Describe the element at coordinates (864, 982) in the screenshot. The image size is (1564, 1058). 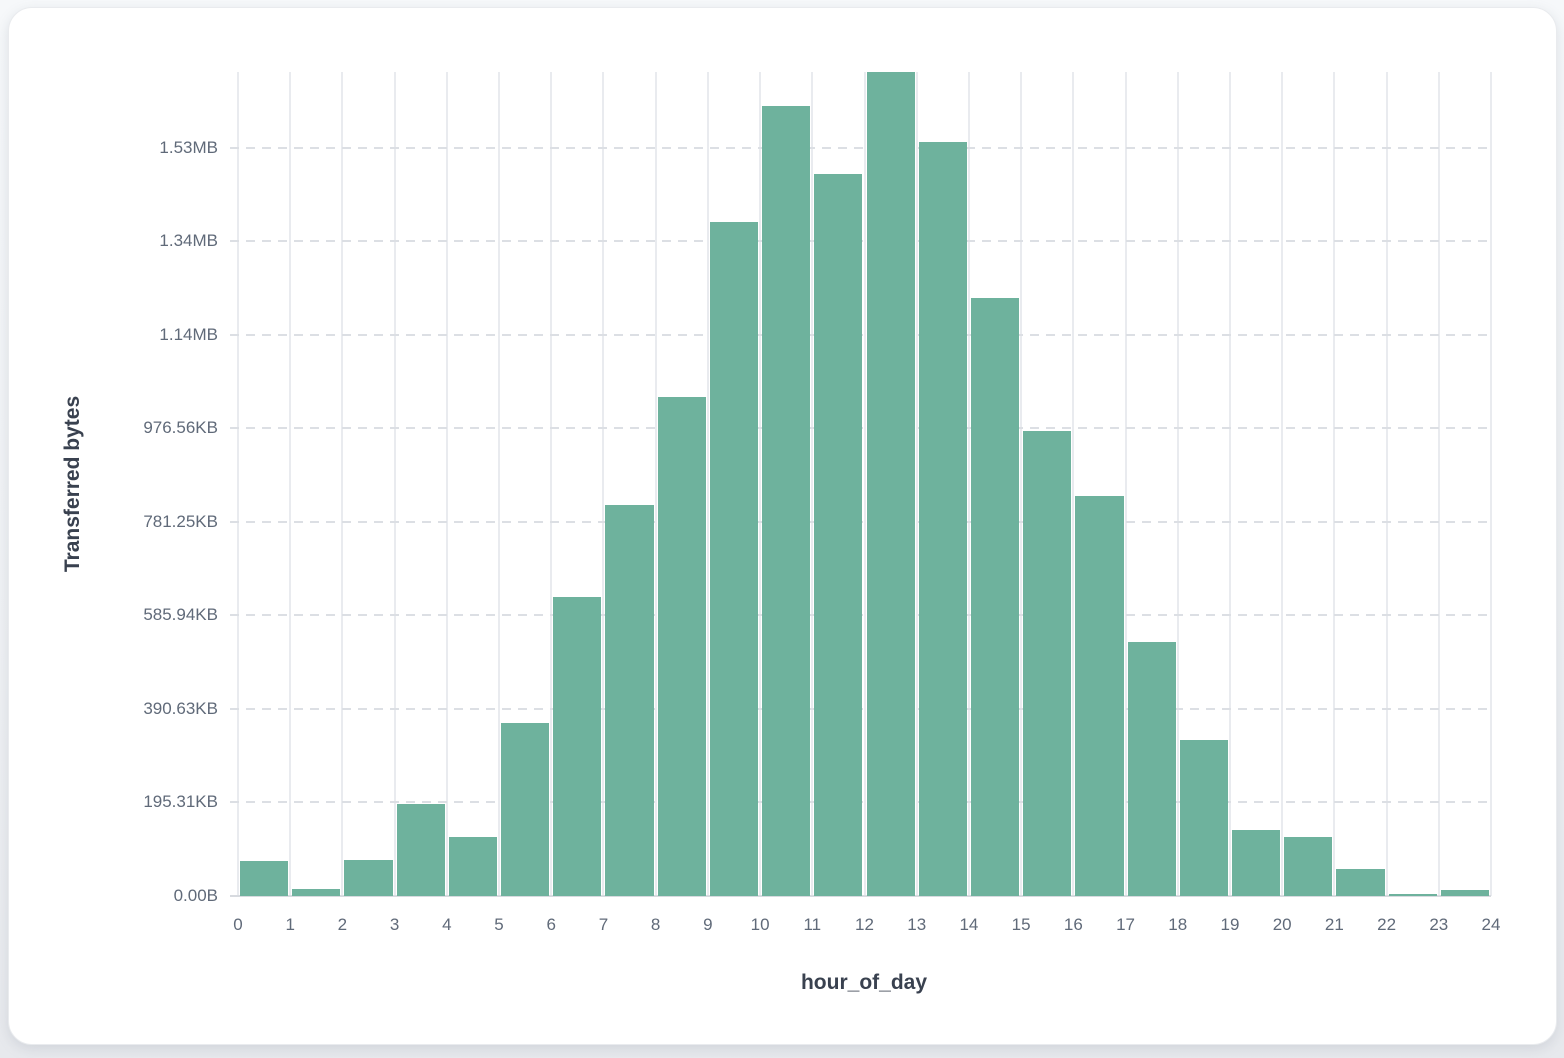
I see `x-axis-title: hour_of_day` at that location.